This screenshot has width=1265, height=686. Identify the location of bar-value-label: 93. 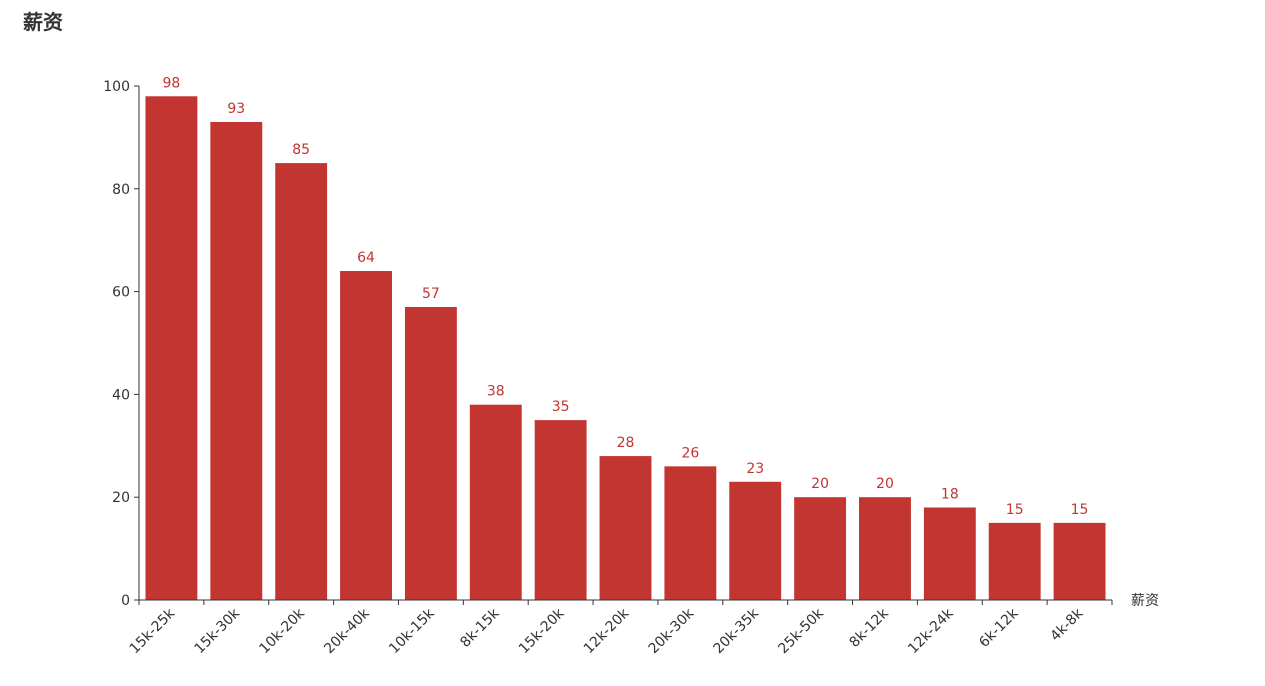
(236, 109).